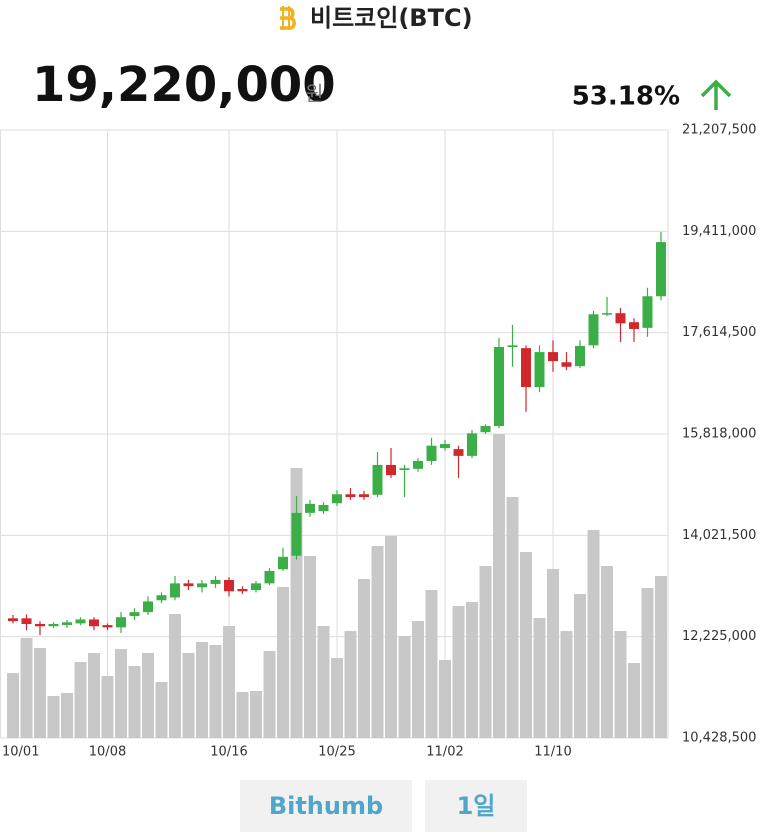 This screenshot has width=760, height=838. I want to click on button-label: 1일, so click(476, 806).